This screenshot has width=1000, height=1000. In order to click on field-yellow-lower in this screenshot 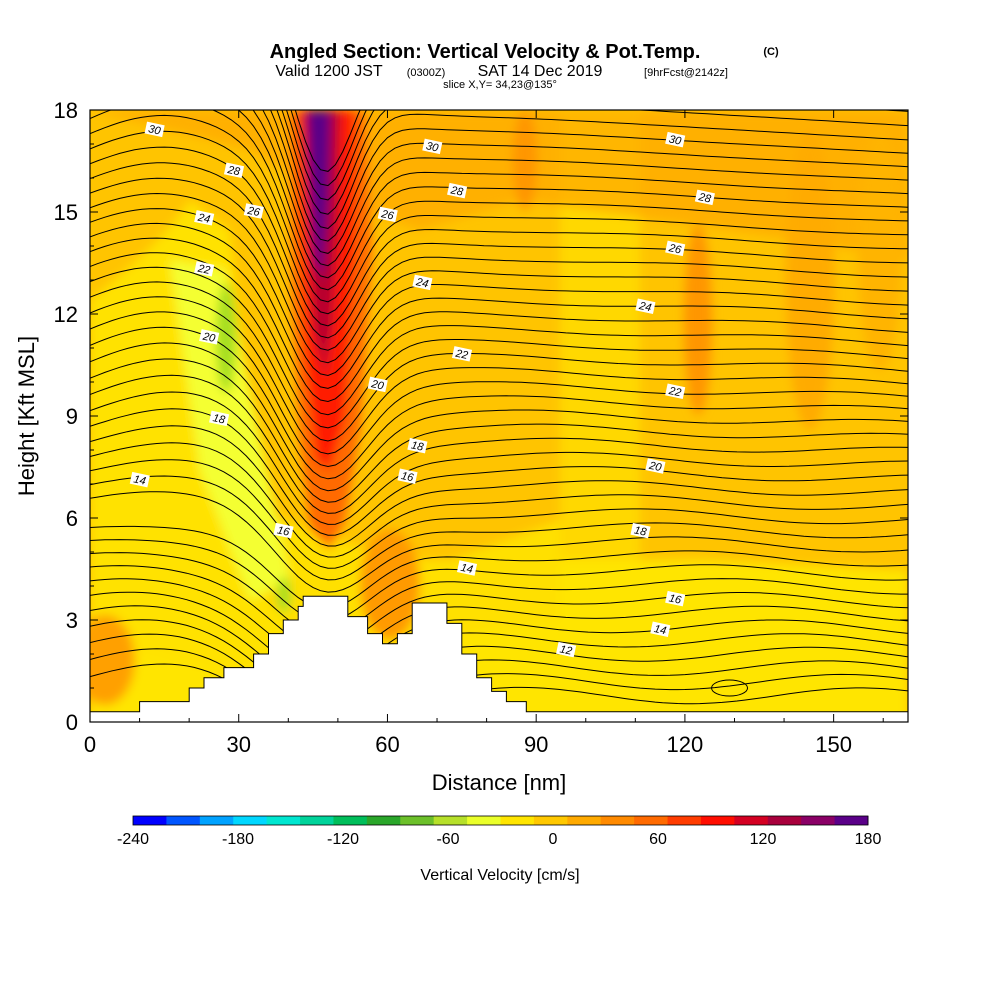, I will do `click(499, 641)`.